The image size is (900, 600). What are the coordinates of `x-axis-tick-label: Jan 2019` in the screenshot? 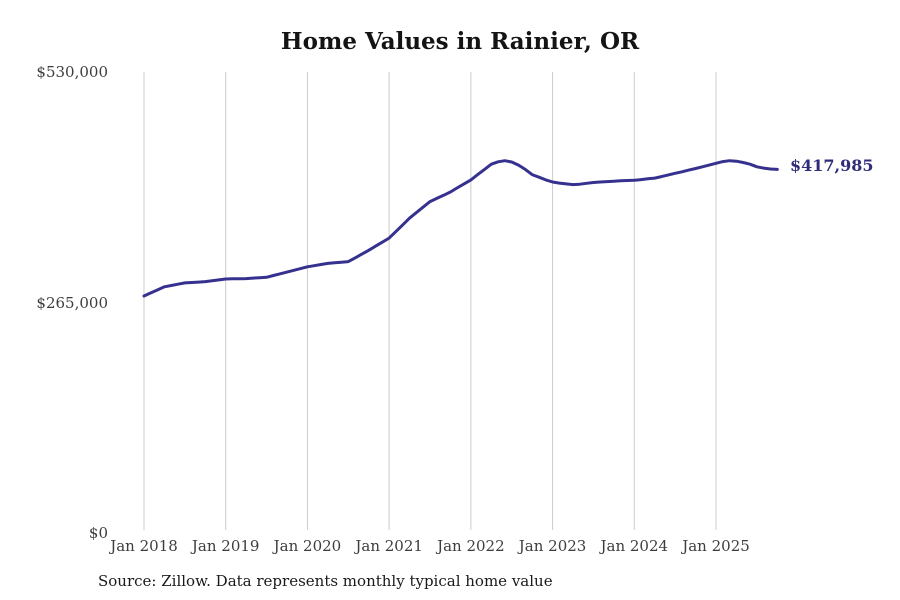 It's located at (225, 546).